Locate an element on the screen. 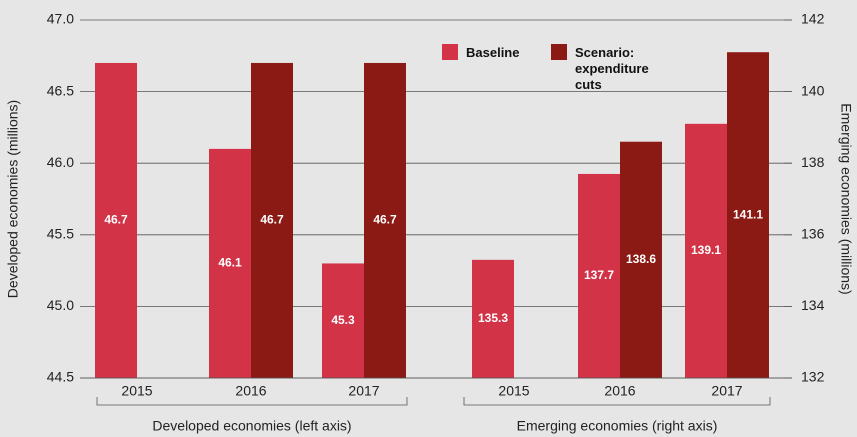  bar-value-label: 45.3 is located at coordinates (343, 320).